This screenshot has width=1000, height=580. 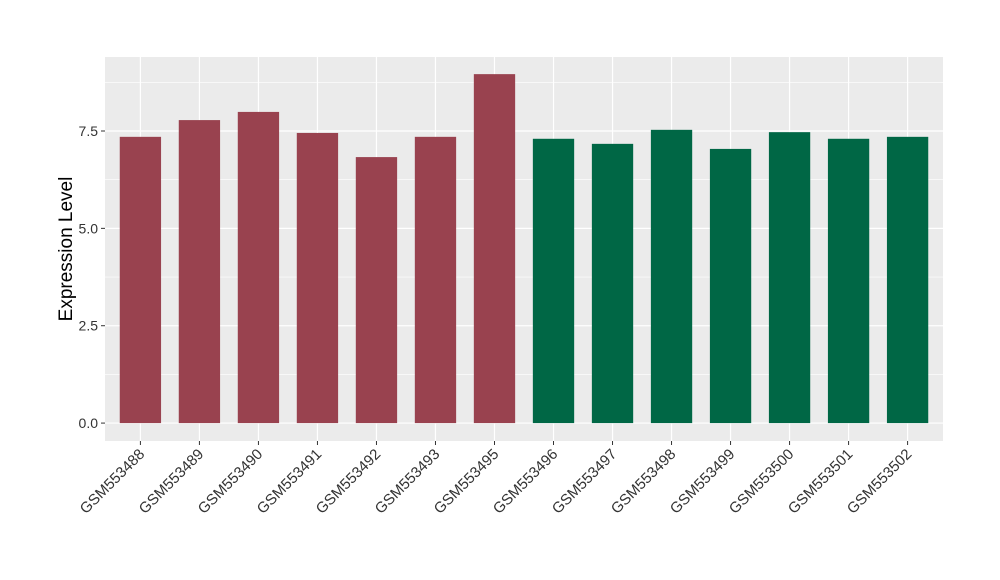 What do you see at coordinates (89, 326) in the screenshot?
I see `y-tick-label: 2.5` at bounding box center [89, 326].